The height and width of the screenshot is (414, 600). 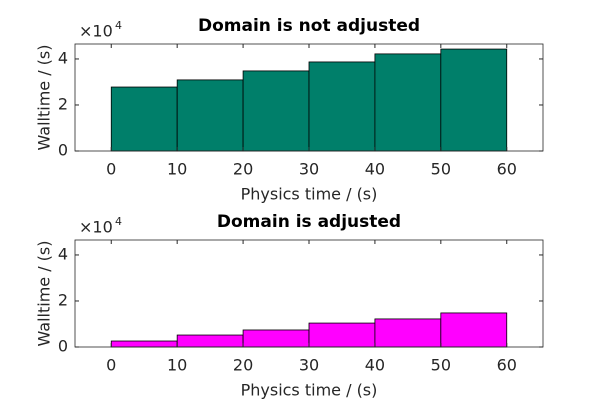 What do you see at coordinates (309, 26) in the screenshot?
I see `chart-title: Domain is not adjusted` at bounding box center [309, 26].